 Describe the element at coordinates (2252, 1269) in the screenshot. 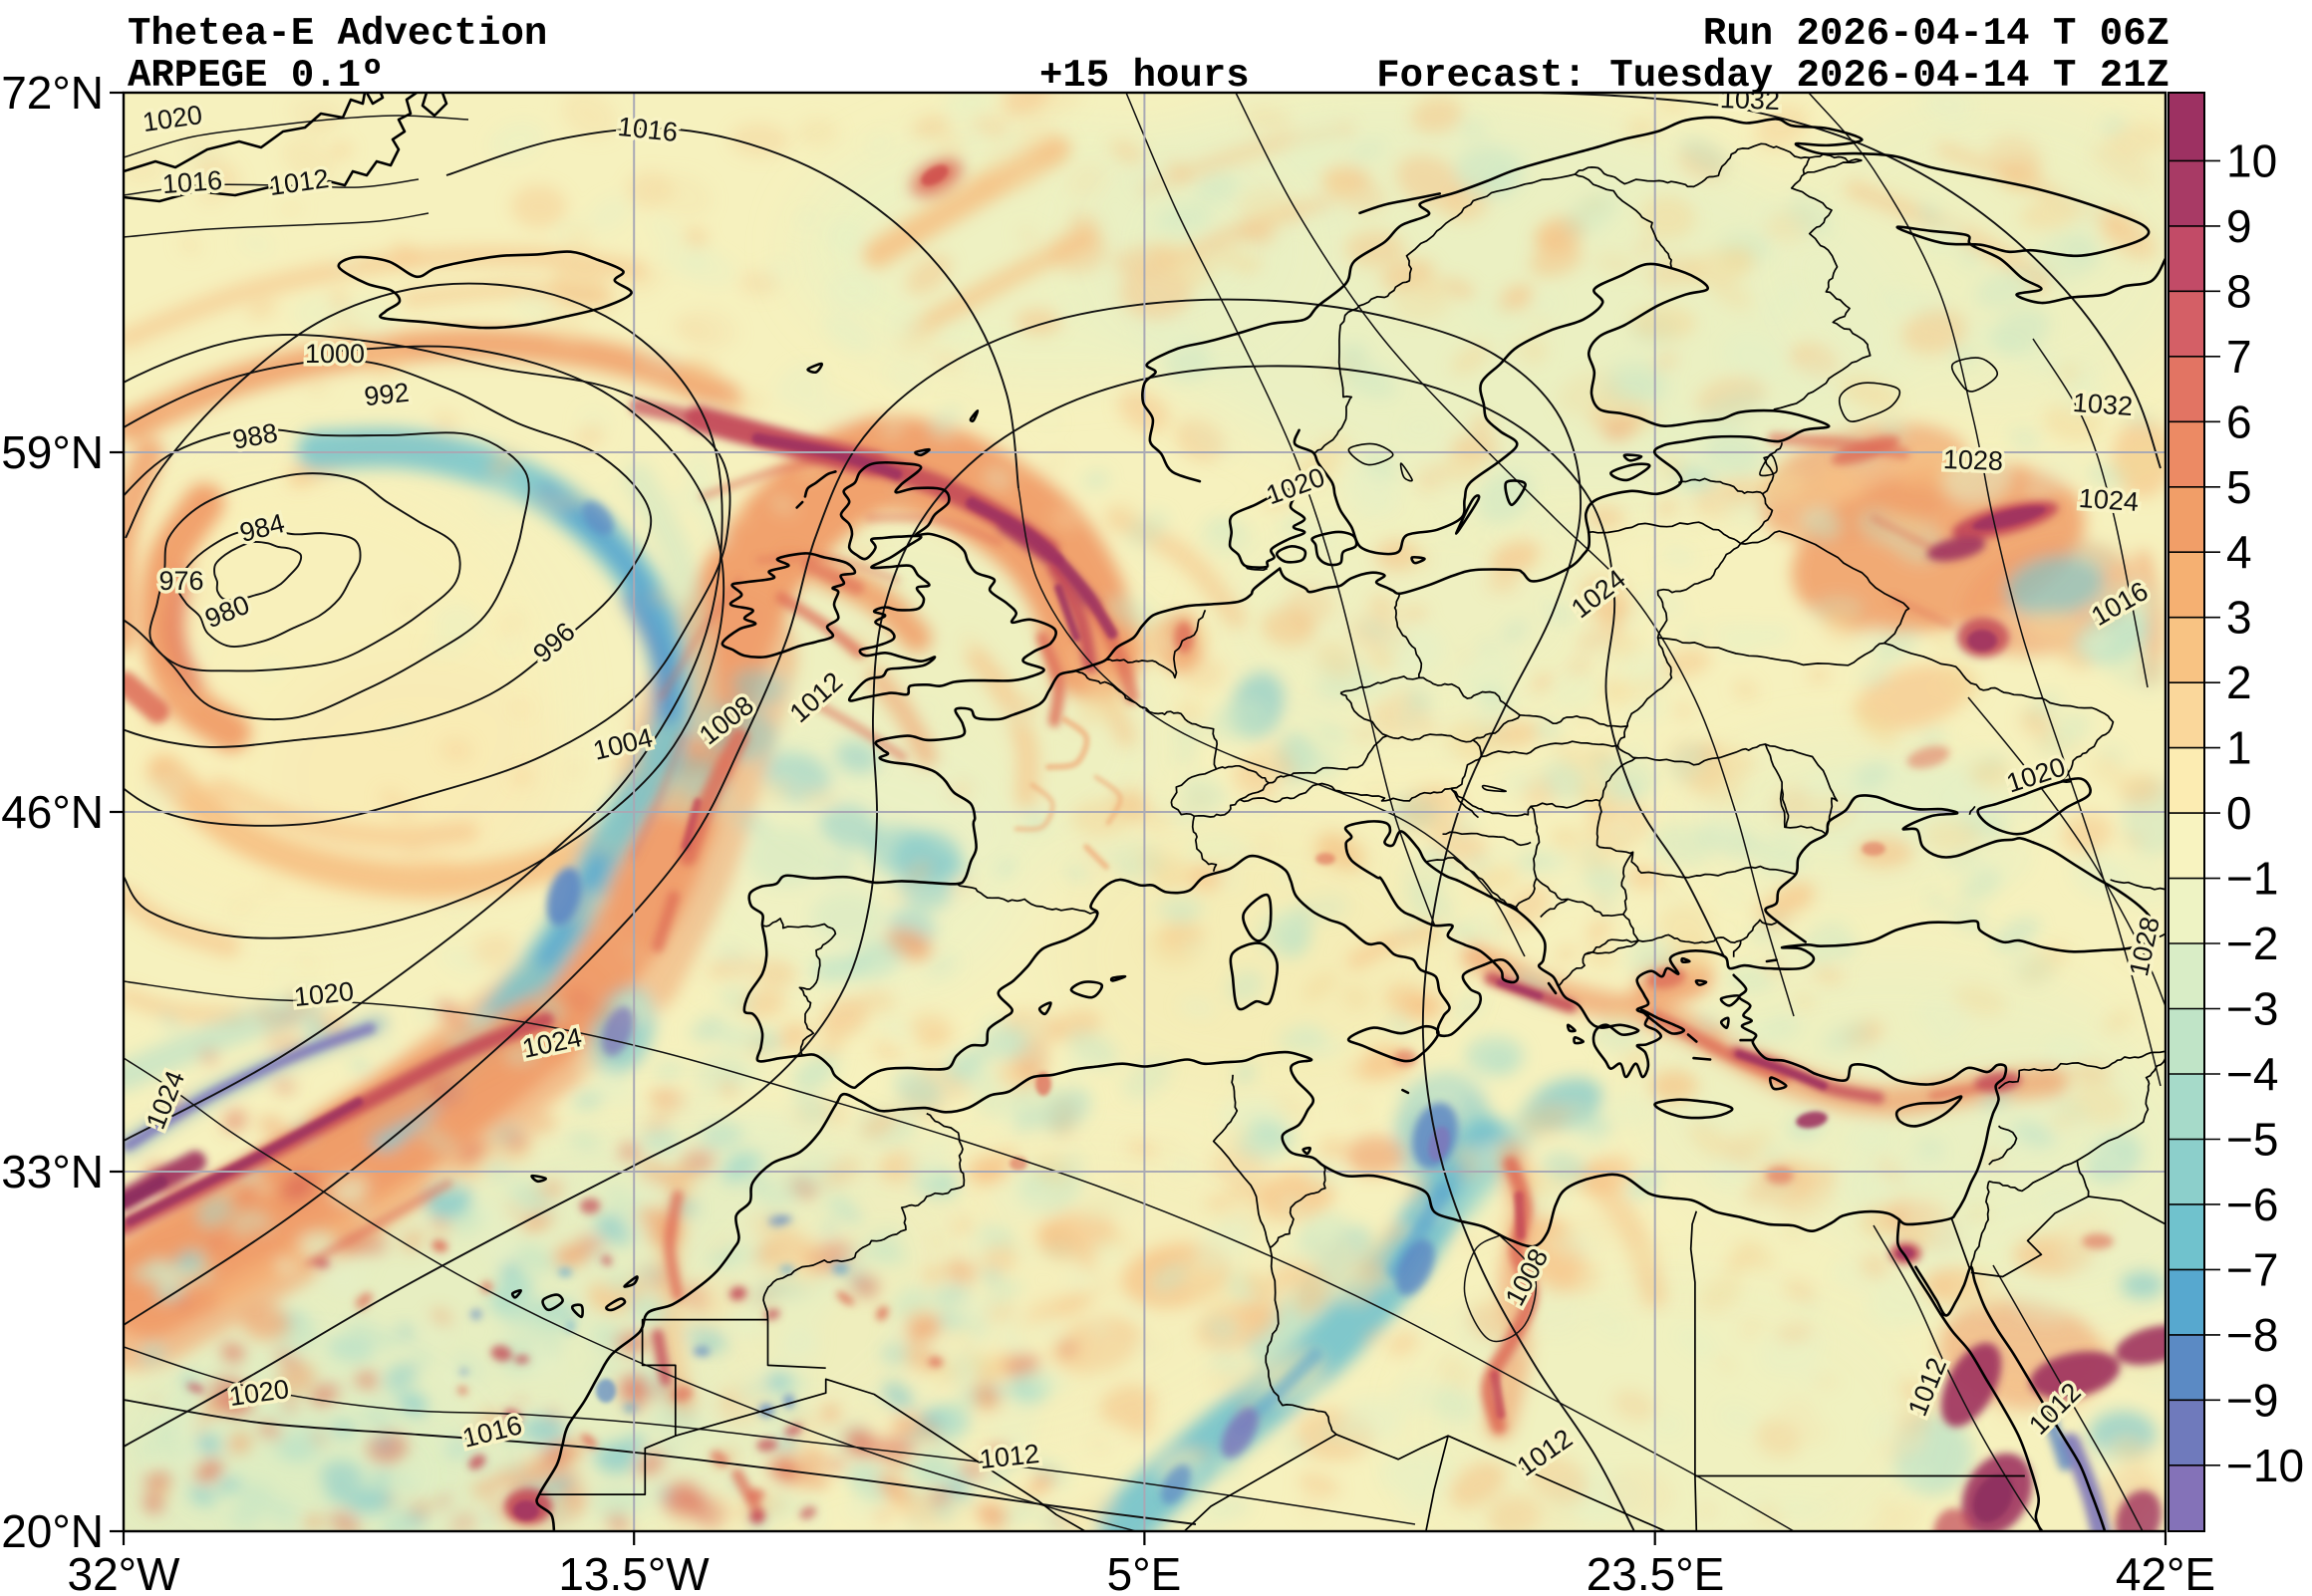

I see `svg-text: −7` at that location.